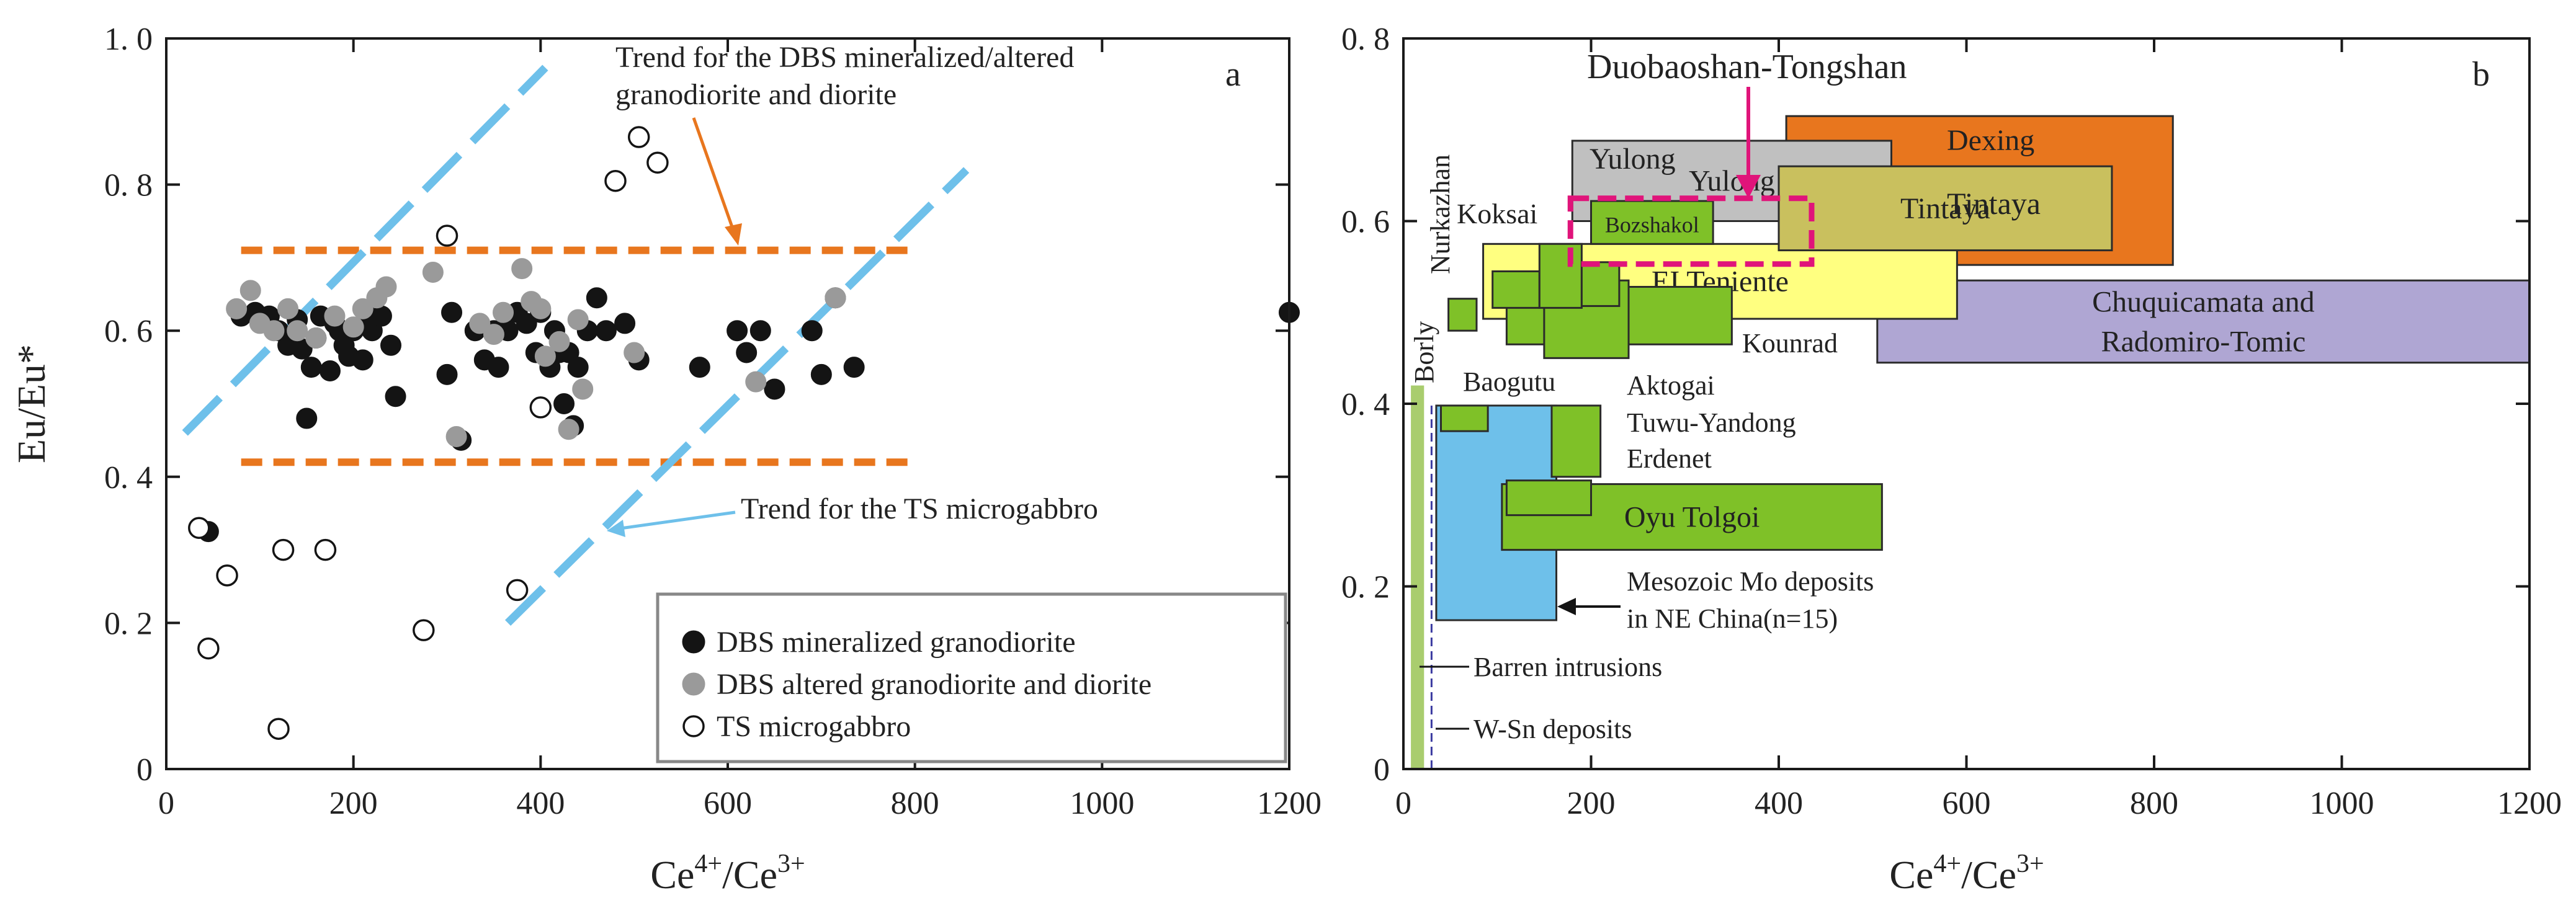 The image size is (2576, 903). I want to click on panel-b-x-tick-label: 1000, so click(2342, 803).